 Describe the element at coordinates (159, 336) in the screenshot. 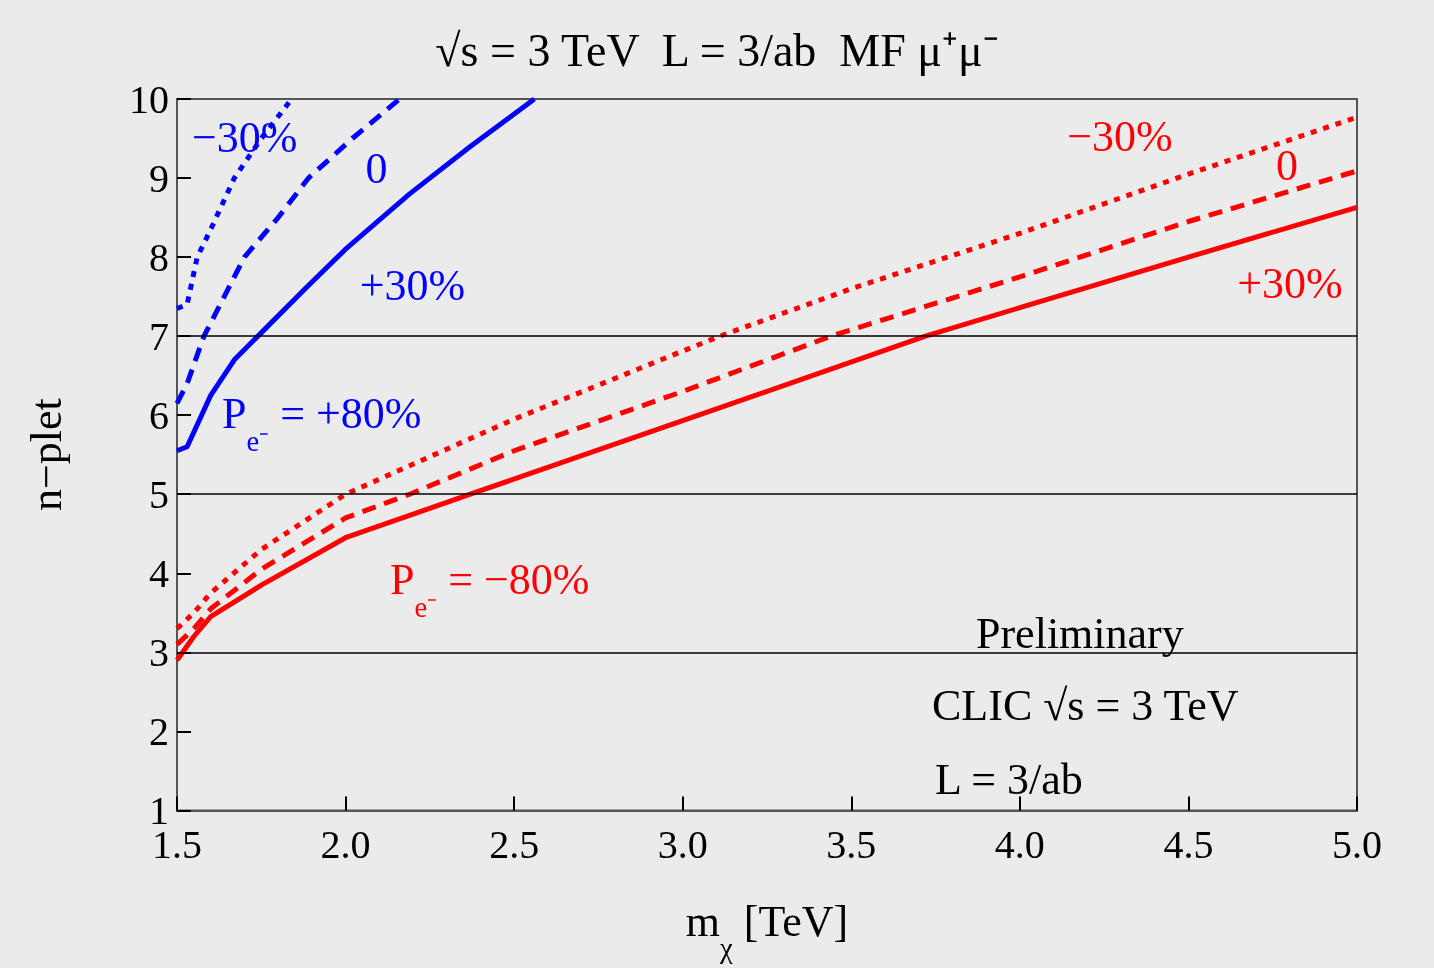

I see `y-tick-label: 7` at that location.